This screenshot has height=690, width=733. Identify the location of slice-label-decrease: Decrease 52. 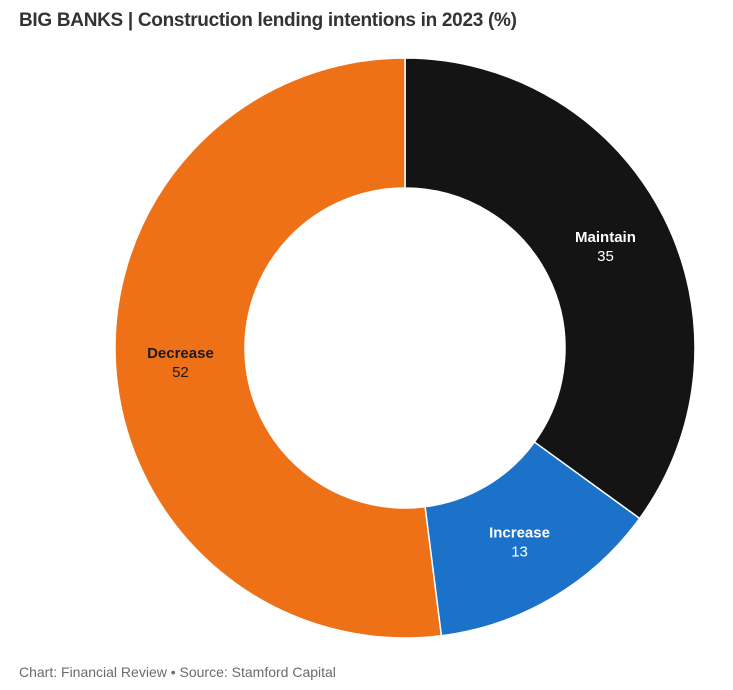
(180, 363).